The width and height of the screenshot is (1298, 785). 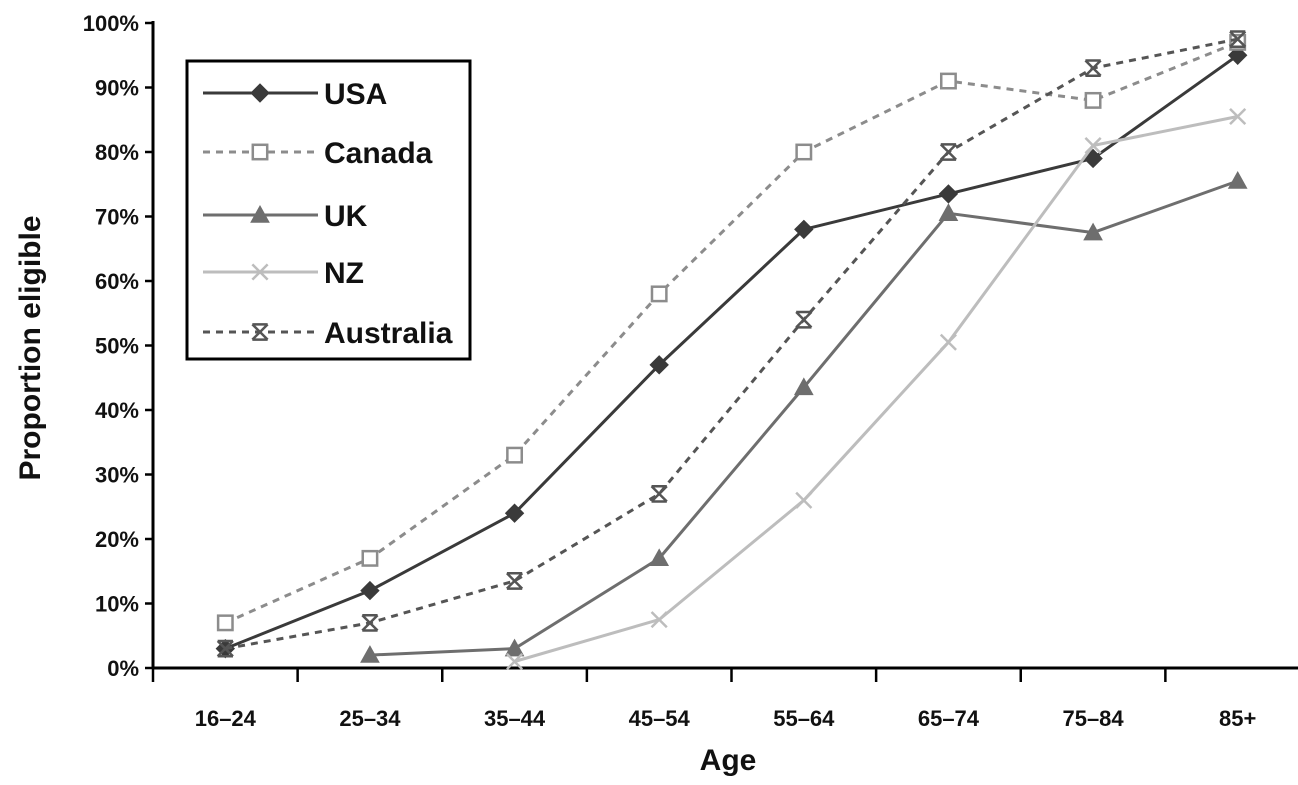 What do you see at coordinates (123, 668) in the screenshot?
I see `y-tick-label: 0%` at bounding box center [123, 668].